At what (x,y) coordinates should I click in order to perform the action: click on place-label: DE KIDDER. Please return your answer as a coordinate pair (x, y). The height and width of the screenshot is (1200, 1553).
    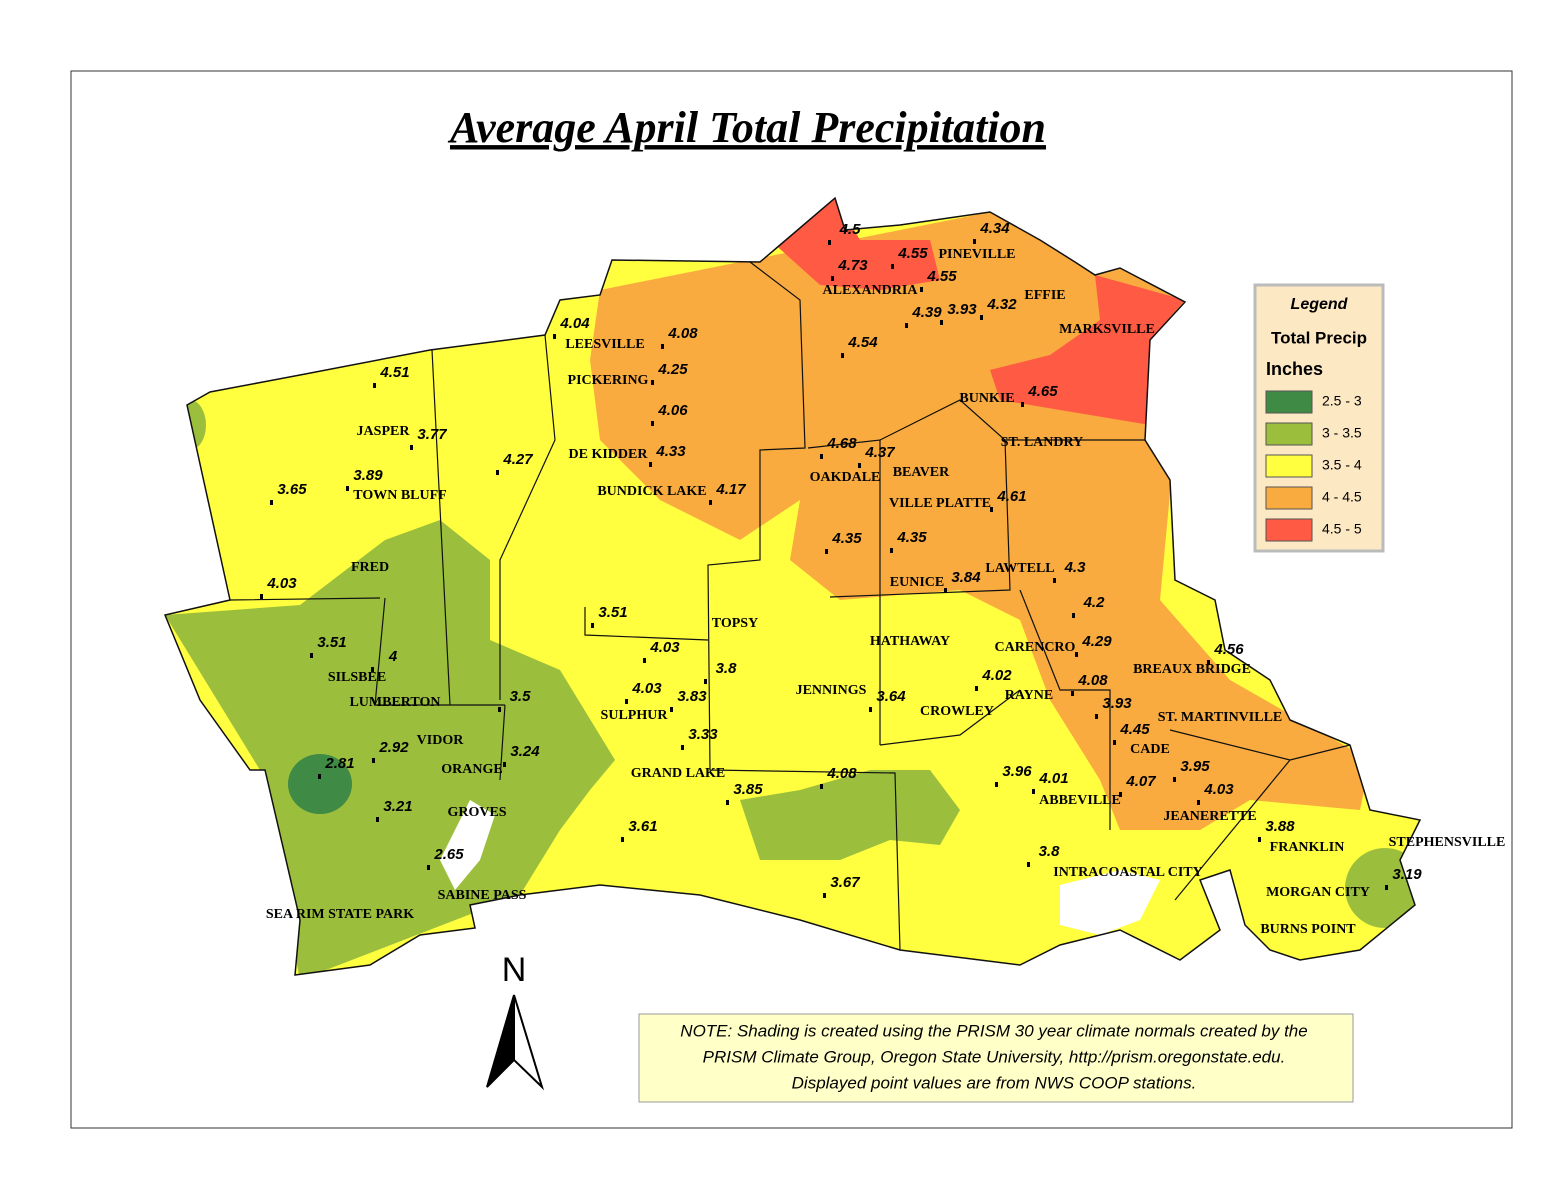
    Looking at the image, I should click on (609, 454).